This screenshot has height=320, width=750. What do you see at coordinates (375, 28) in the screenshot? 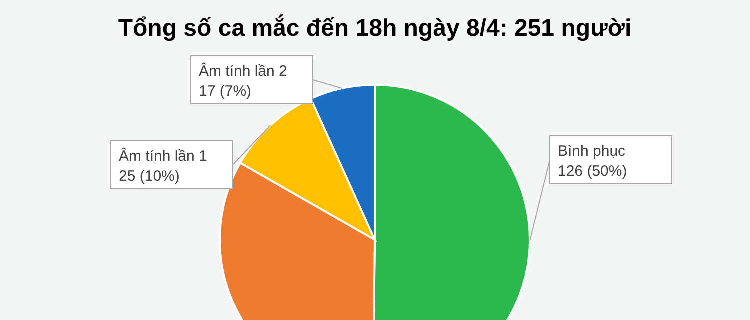
I see `chart-title: Tổng số ca mắc đến 18h ngày 8/4: 251 người` at bounding box center [375, 28].